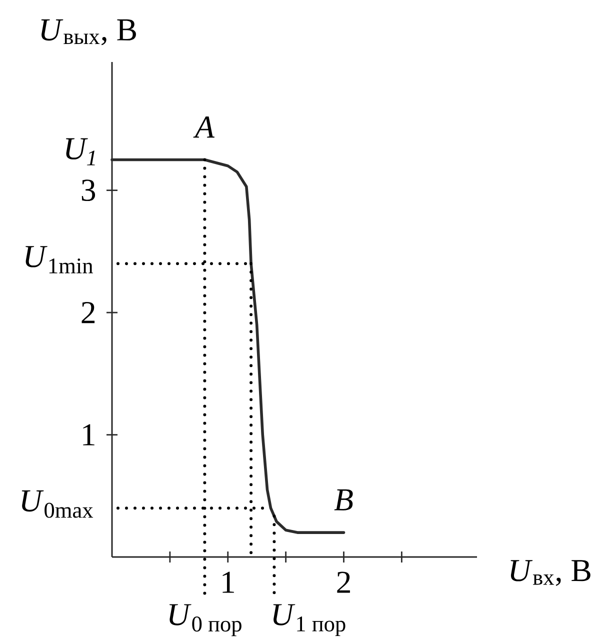  I want to click on annotation: B, so click(343, 499).